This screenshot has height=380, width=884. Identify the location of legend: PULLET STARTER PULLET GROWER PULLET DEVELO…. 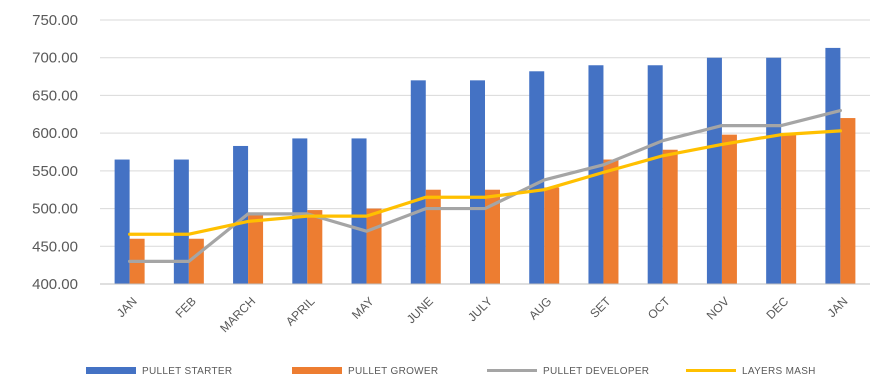
(451, 371).